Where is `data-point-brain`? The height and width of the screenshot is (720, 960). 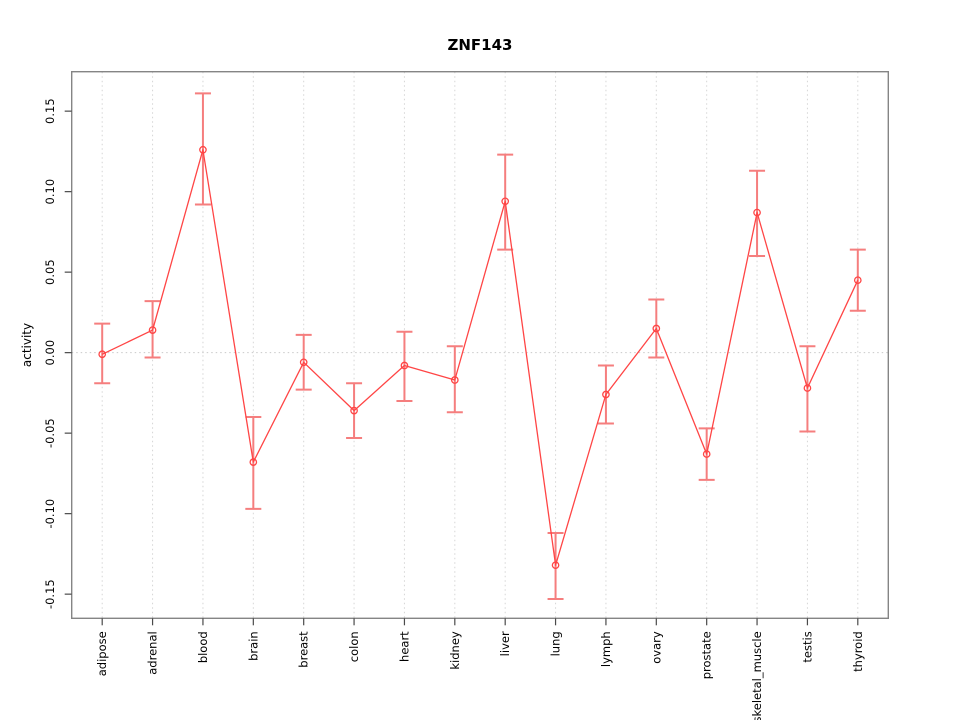 data-point-brain is located at coordinates (253, 462).